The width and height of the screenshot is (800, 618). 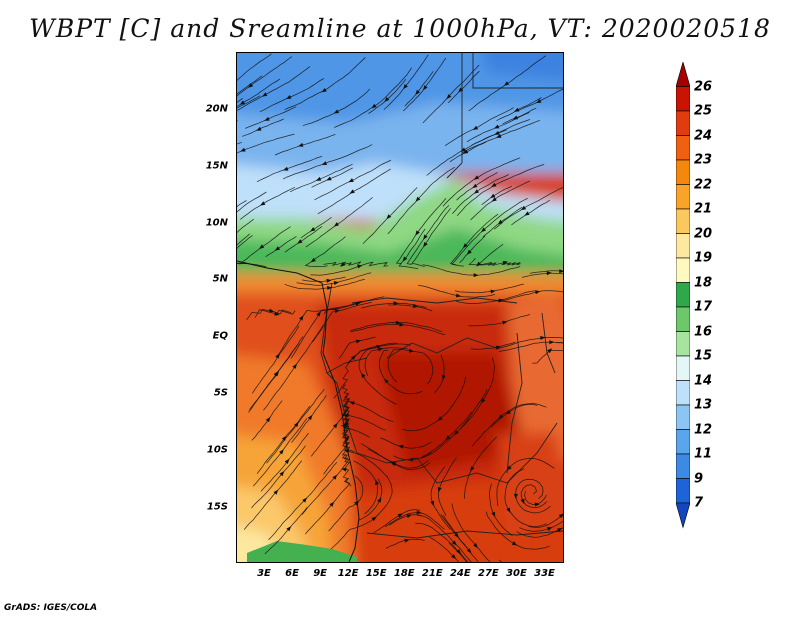 What do you see at coordinates (516, 573) in the screenshot?
I see `lon-label: 30E` at bounding box center [516, 573].